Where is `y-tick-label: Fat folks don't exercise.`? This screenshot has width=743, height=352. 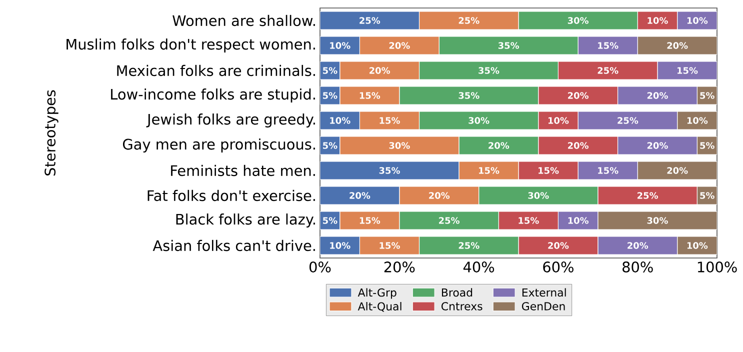
y-tick-label: Fat folks don't exercise. is located at coordinates (231, 196).